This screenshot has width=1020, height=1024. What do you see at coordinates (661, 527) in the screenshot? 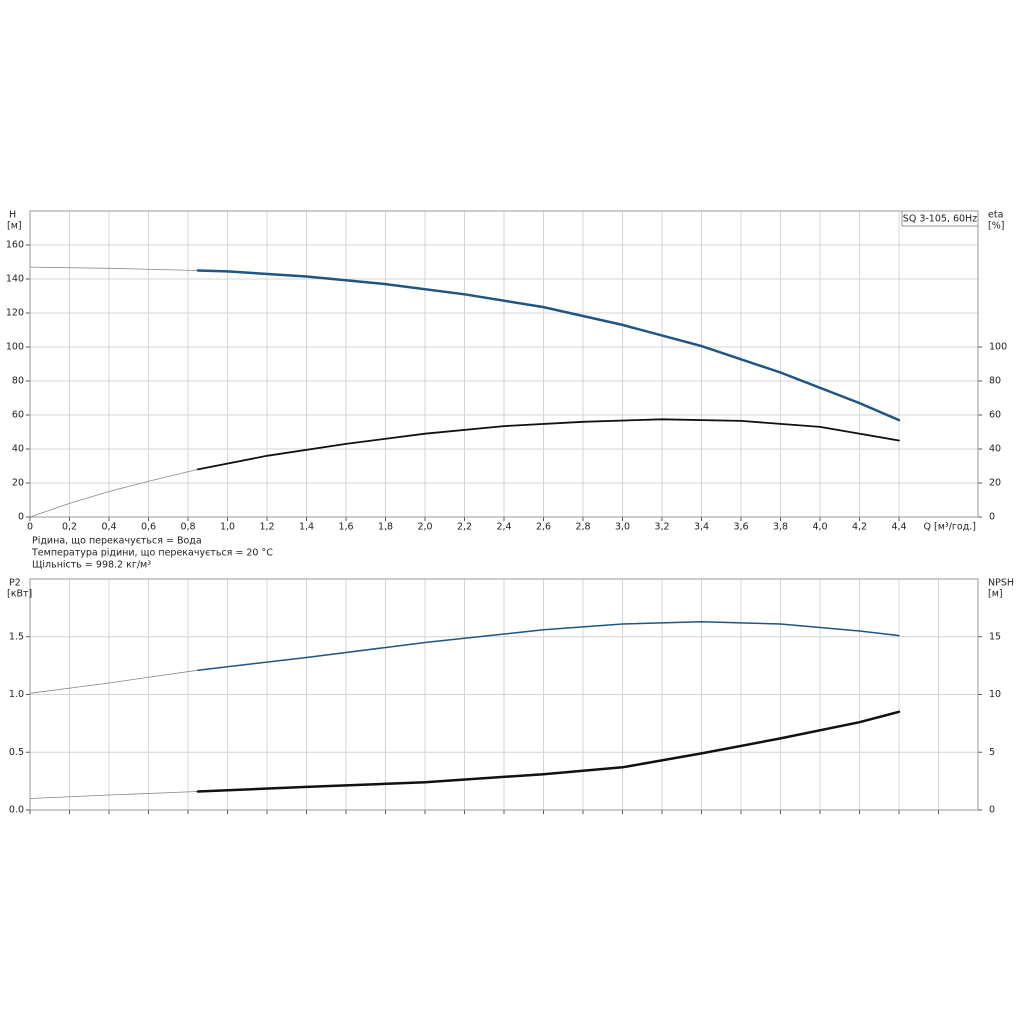
I see `x-tick-label: 3,2` at bounding box center [661, 527].